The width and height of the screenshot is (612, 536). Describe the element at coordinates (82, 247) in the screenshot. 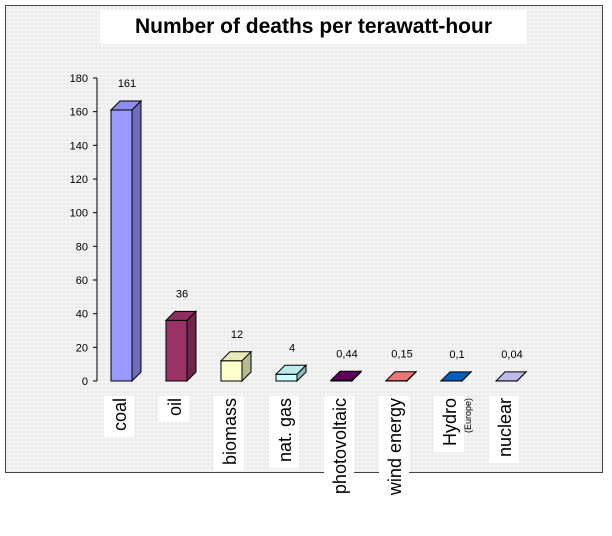

I see `y-tick-label: 80` at that location.